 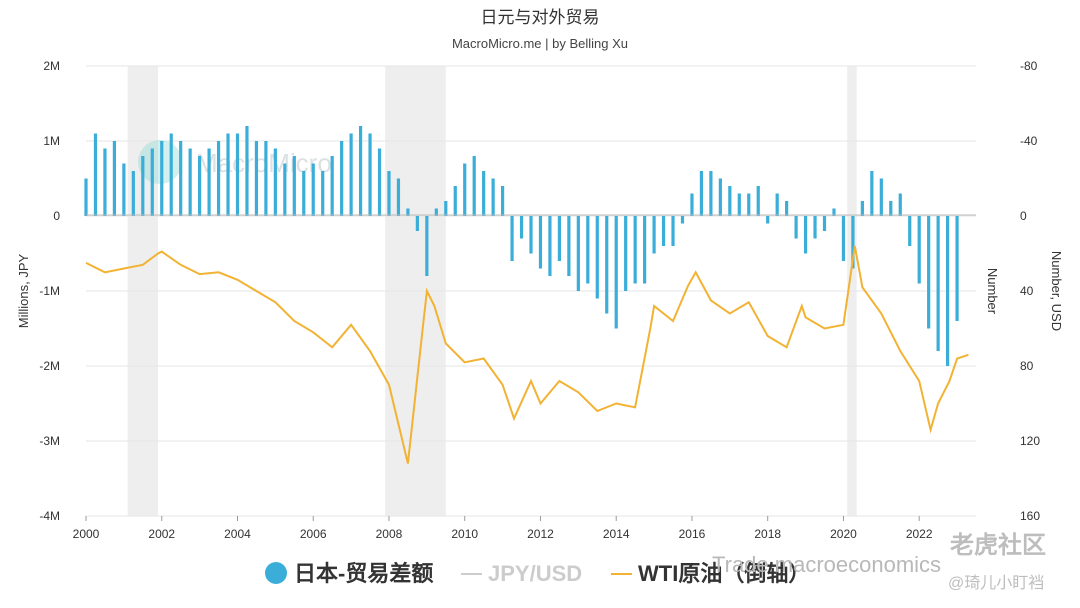 I want to click on y-right-axis-title: Number, so click(x=992, y=291).